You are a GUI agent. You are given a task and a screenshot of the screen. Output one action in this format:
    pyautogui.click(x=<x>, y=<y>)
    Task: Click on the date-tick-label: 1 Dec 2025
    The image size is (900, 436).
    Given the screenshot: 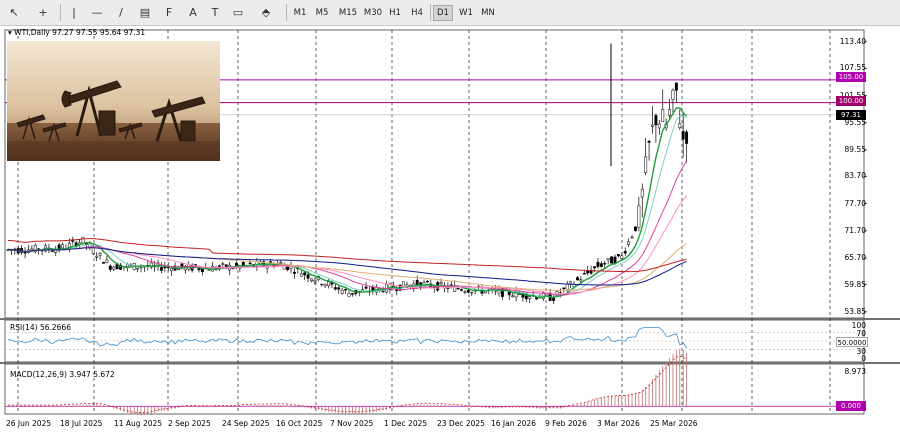 What is the action you would take?
    pyautogui.click(x=406, y=423)
    